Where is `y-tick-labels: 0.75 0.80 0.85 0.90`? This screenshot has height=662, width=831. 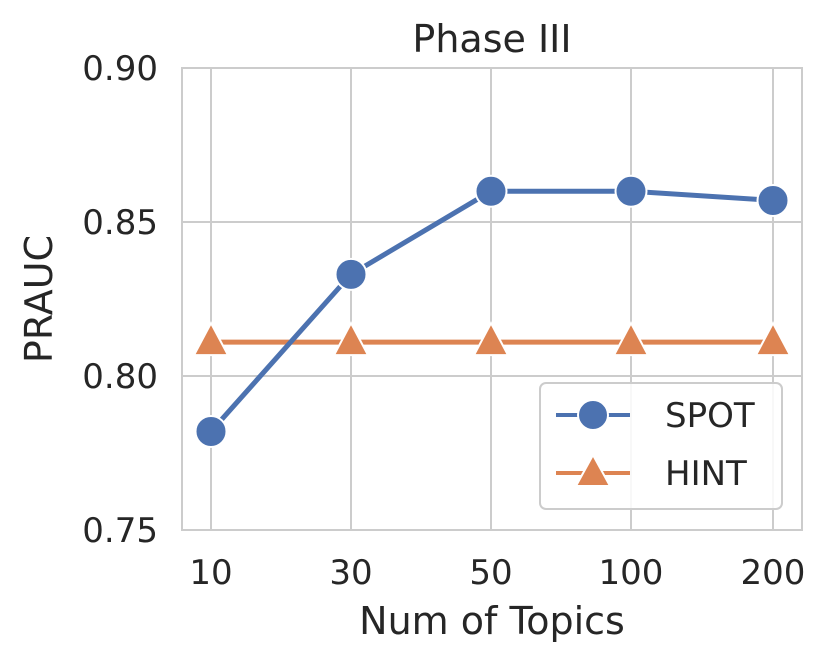
y-tick-labels: 0.75 0.80 0.85 0.90 is located at coordinates (120, 300).